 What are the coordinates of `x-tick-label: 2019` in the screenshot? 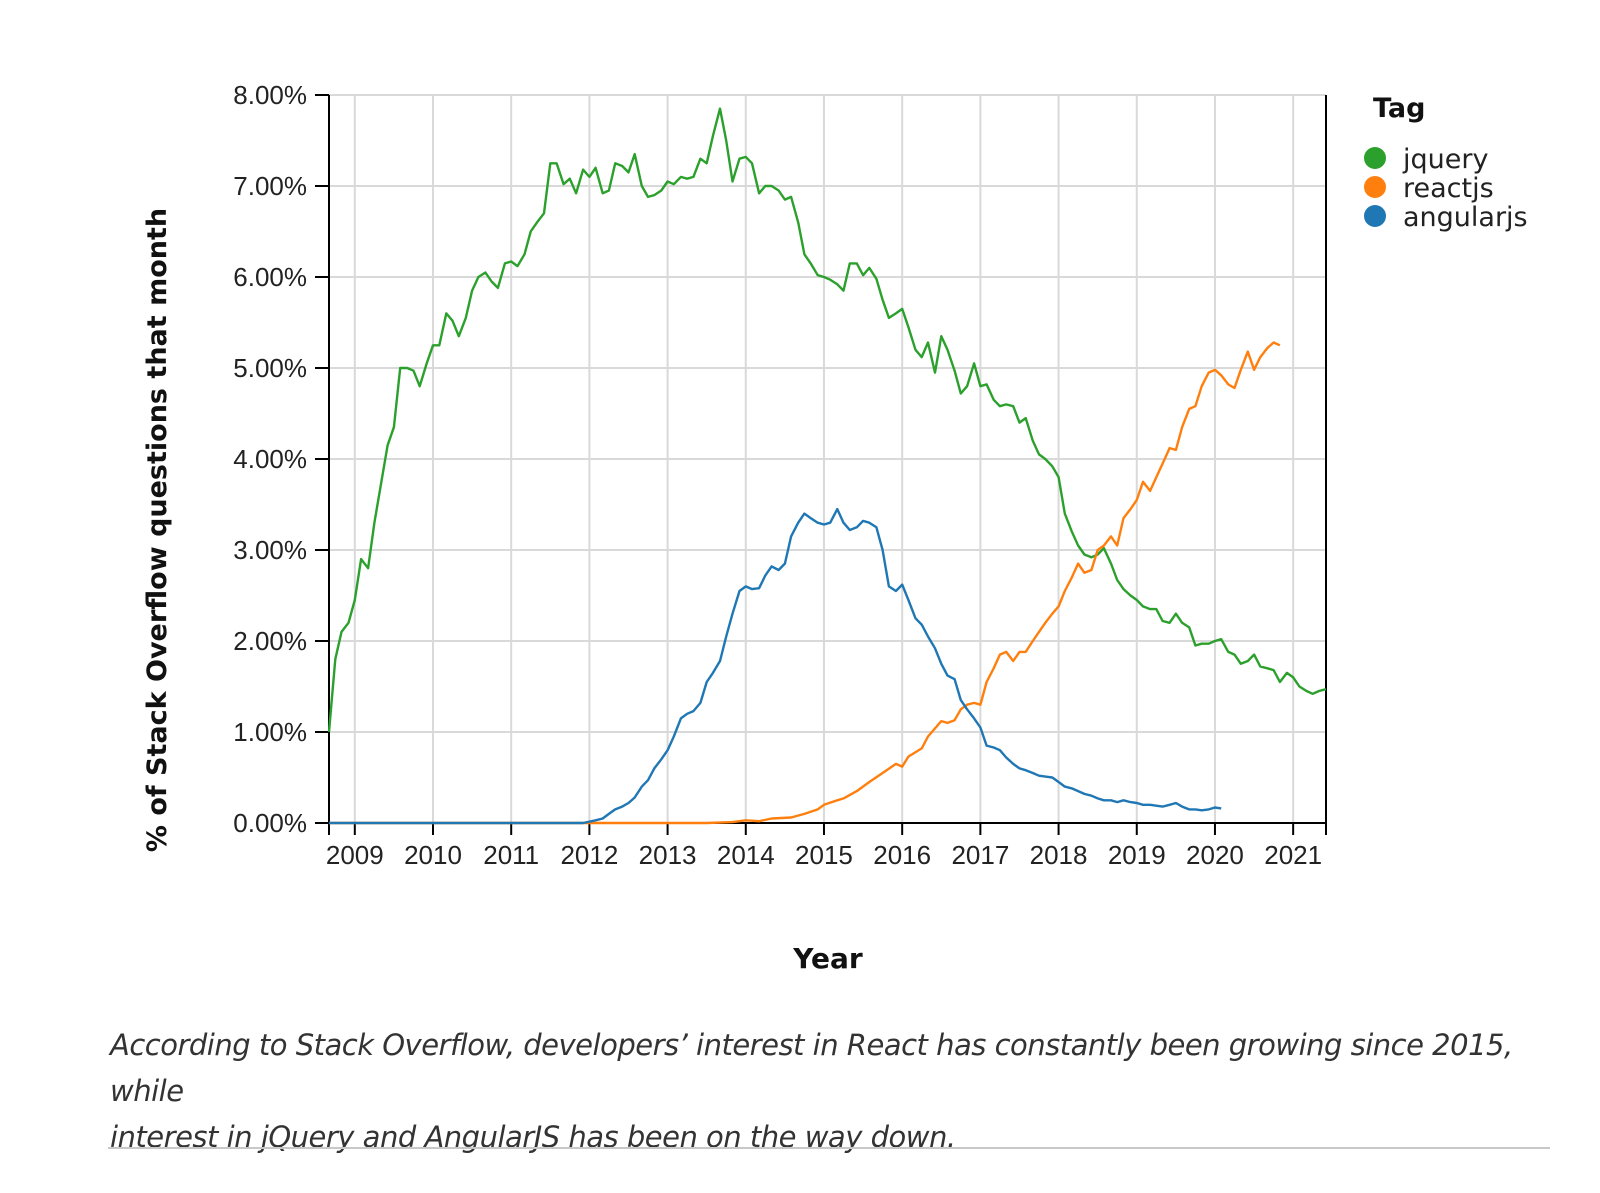 It's located at (1137, 855).